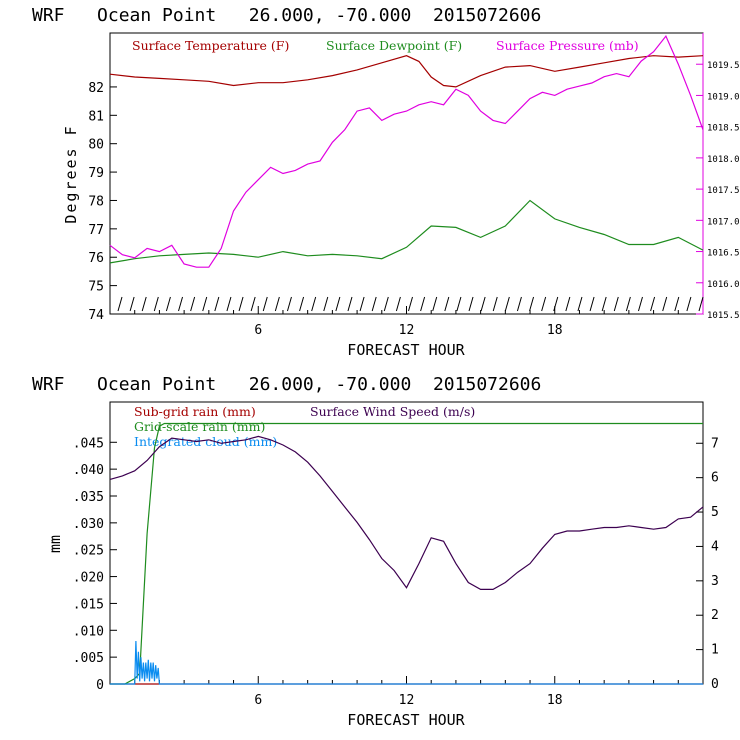 The width and height of the screenshot is (740, 740). I want to click on y-tick-label: .010, so click(88, 631).